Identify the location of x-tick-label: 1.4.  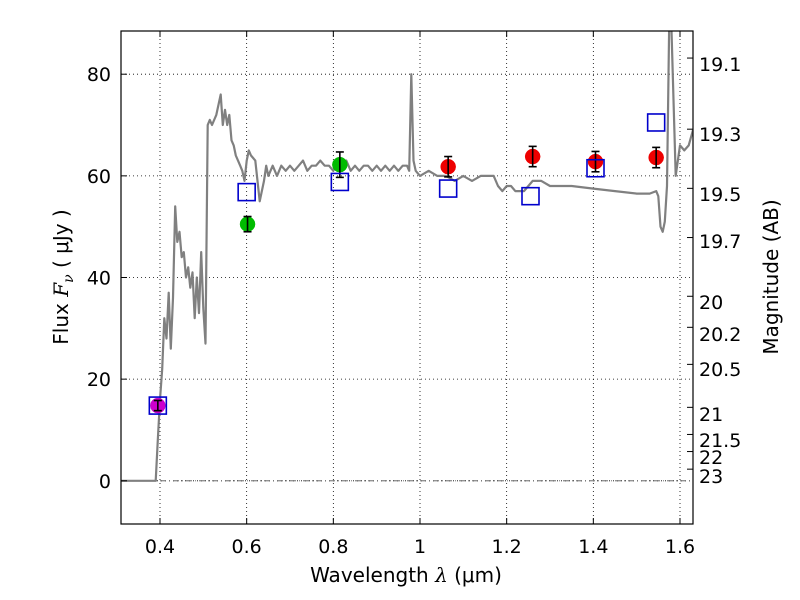
(593, 547).